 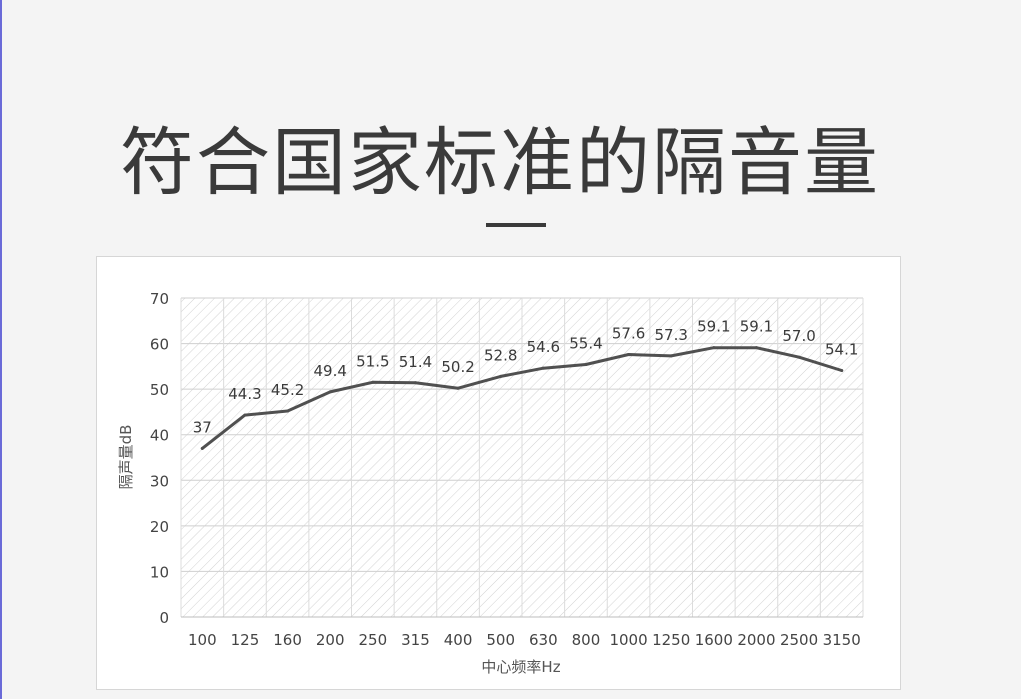 I want to click on y-tick-label: 50, so click(x=159, y=390).